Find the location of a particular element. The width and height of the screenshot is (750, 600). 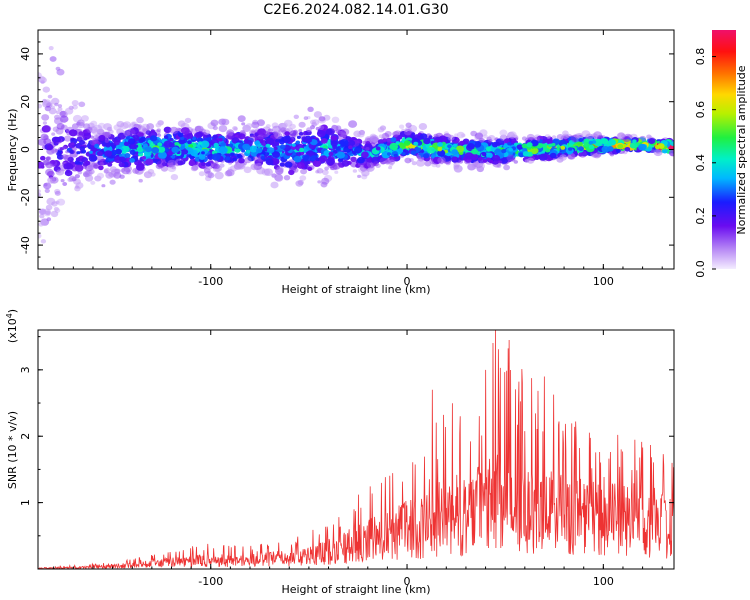

multiplier-exponent: 4 is located at coordinates (9, 315).